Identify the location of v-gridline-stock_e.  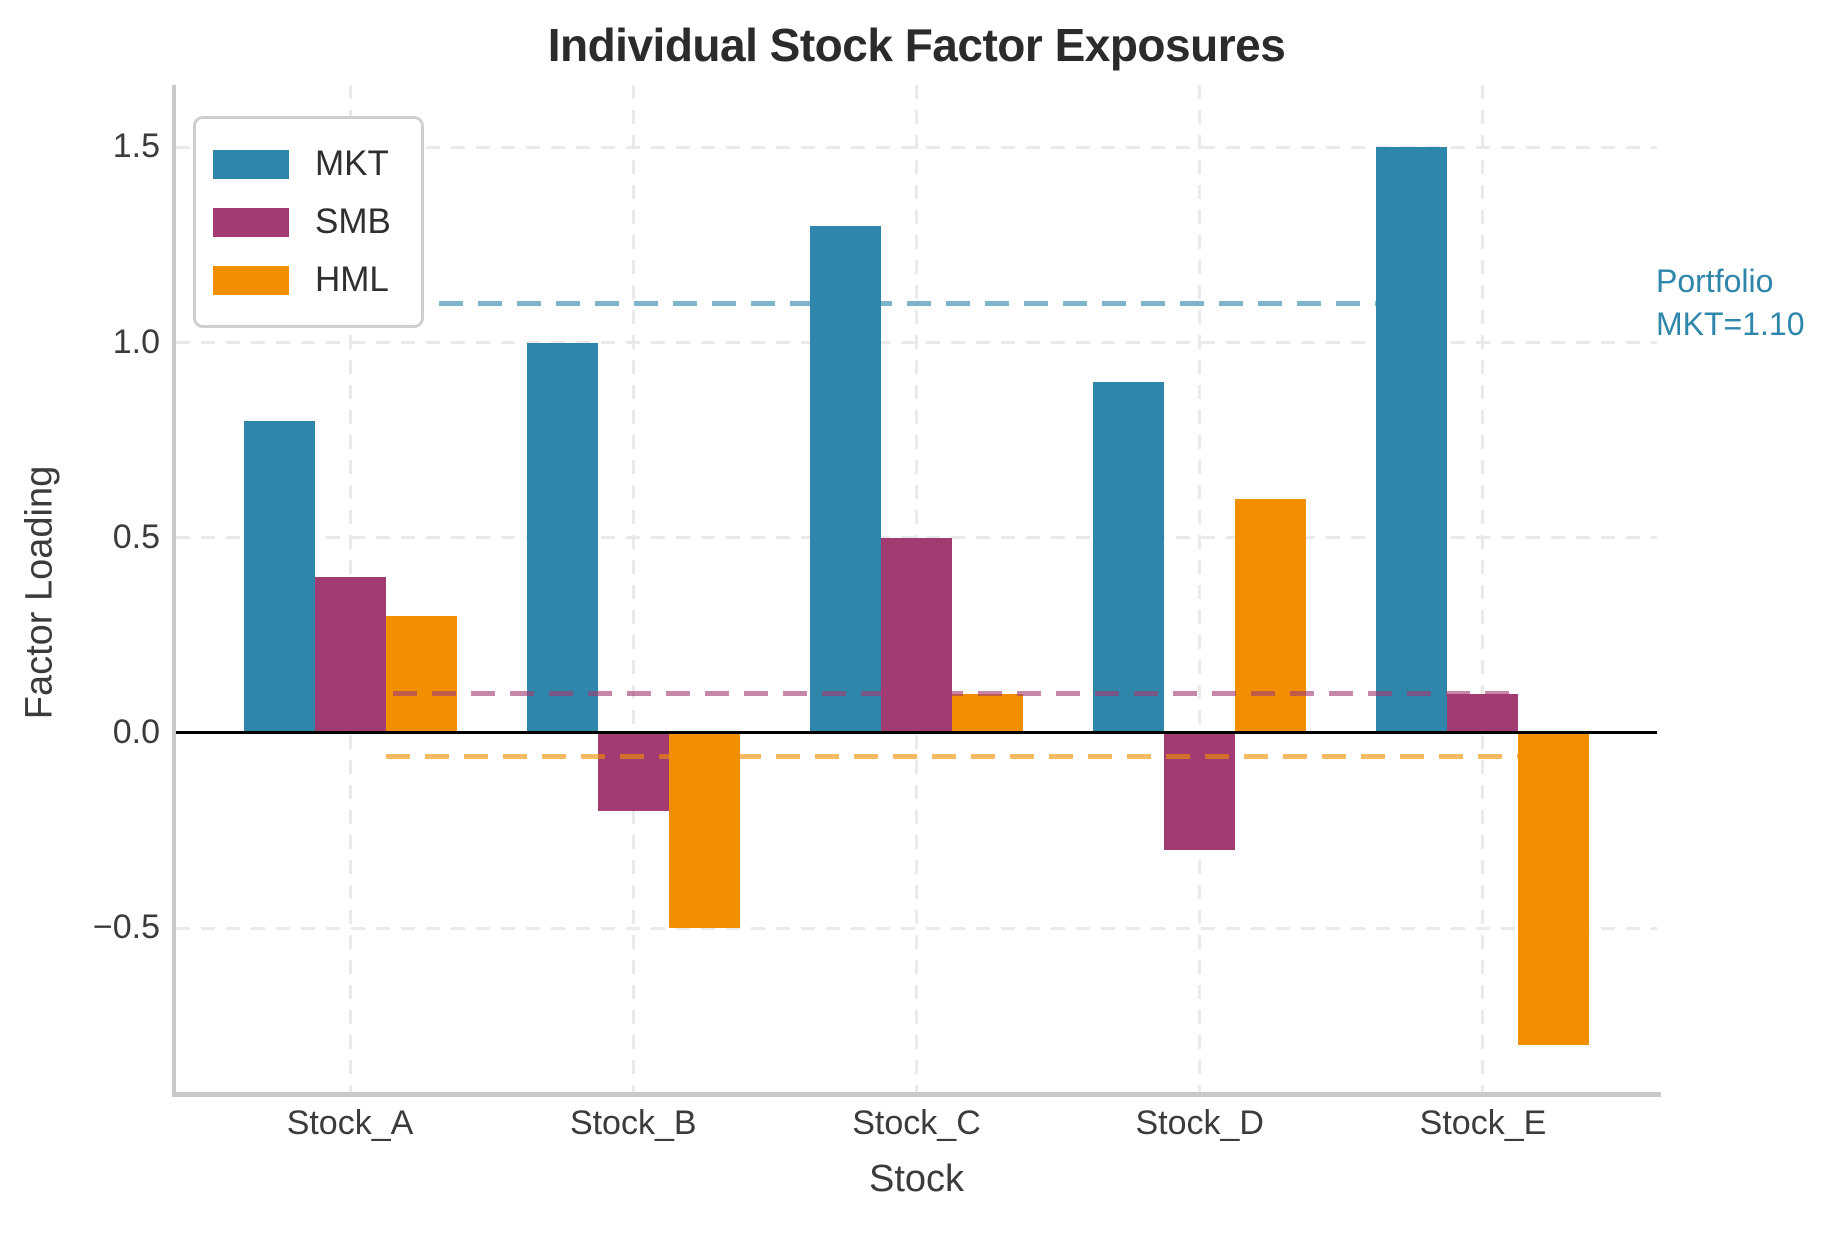
(1483, 588).